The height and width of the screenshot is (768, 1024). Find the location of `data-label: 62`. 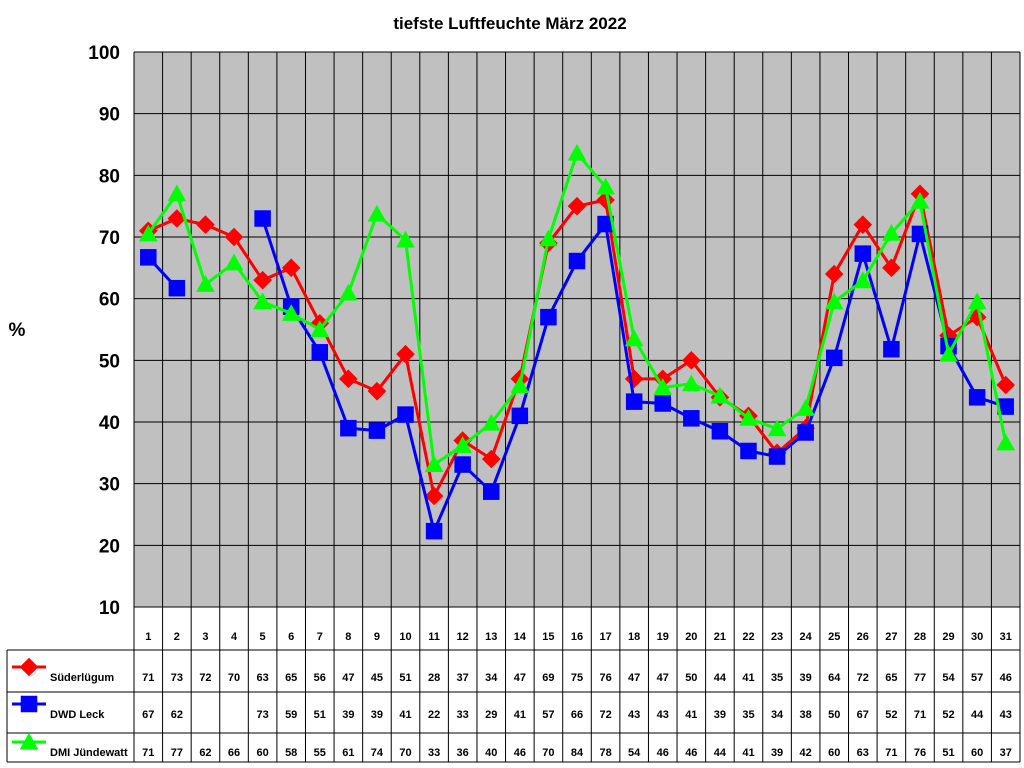

data-label: 62 is located at coordinates (177, 715).